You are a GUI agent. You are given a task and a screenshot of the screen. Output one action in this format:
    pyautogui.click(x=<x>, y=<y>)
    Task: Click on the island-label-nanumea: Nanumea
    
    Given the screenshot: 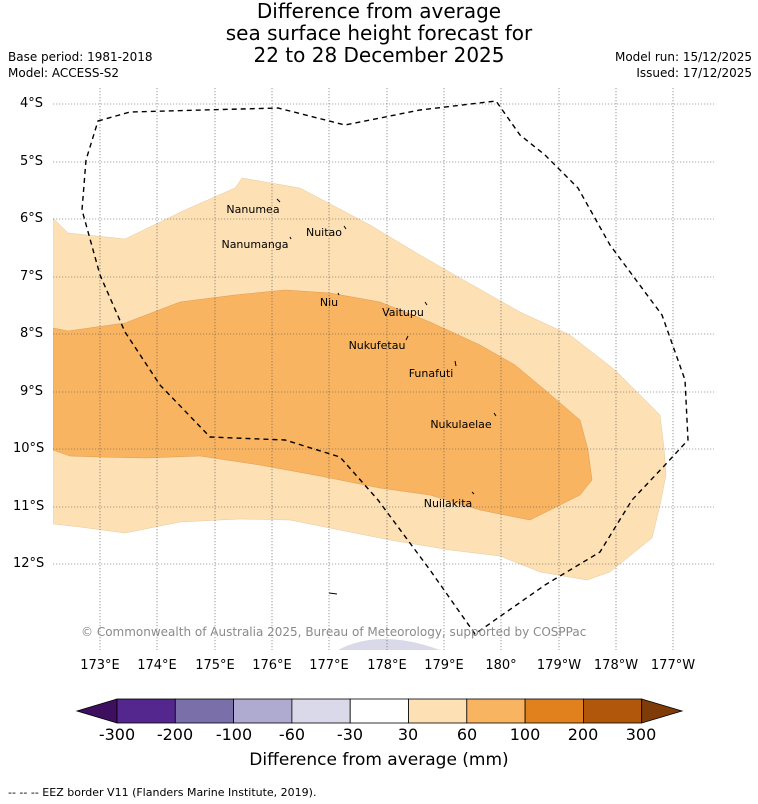 What is the action you would take?
    pyautogui.click(x=253, y=209)
    